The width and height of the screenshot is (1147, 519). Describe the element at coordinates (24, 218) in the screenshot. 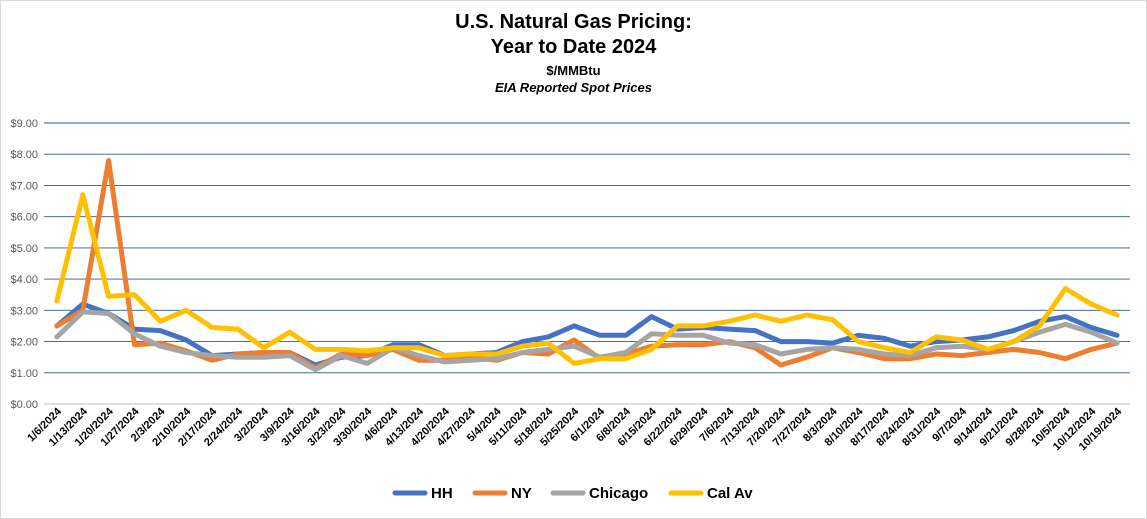

I see `y-tick-label: $6.00` at that location.